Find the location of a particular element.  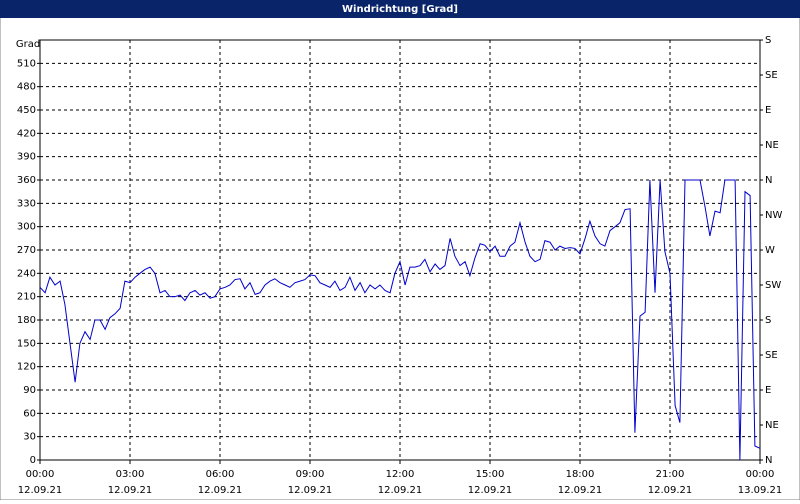

y2-tick-label: SW is located at coordinates (773, 285).